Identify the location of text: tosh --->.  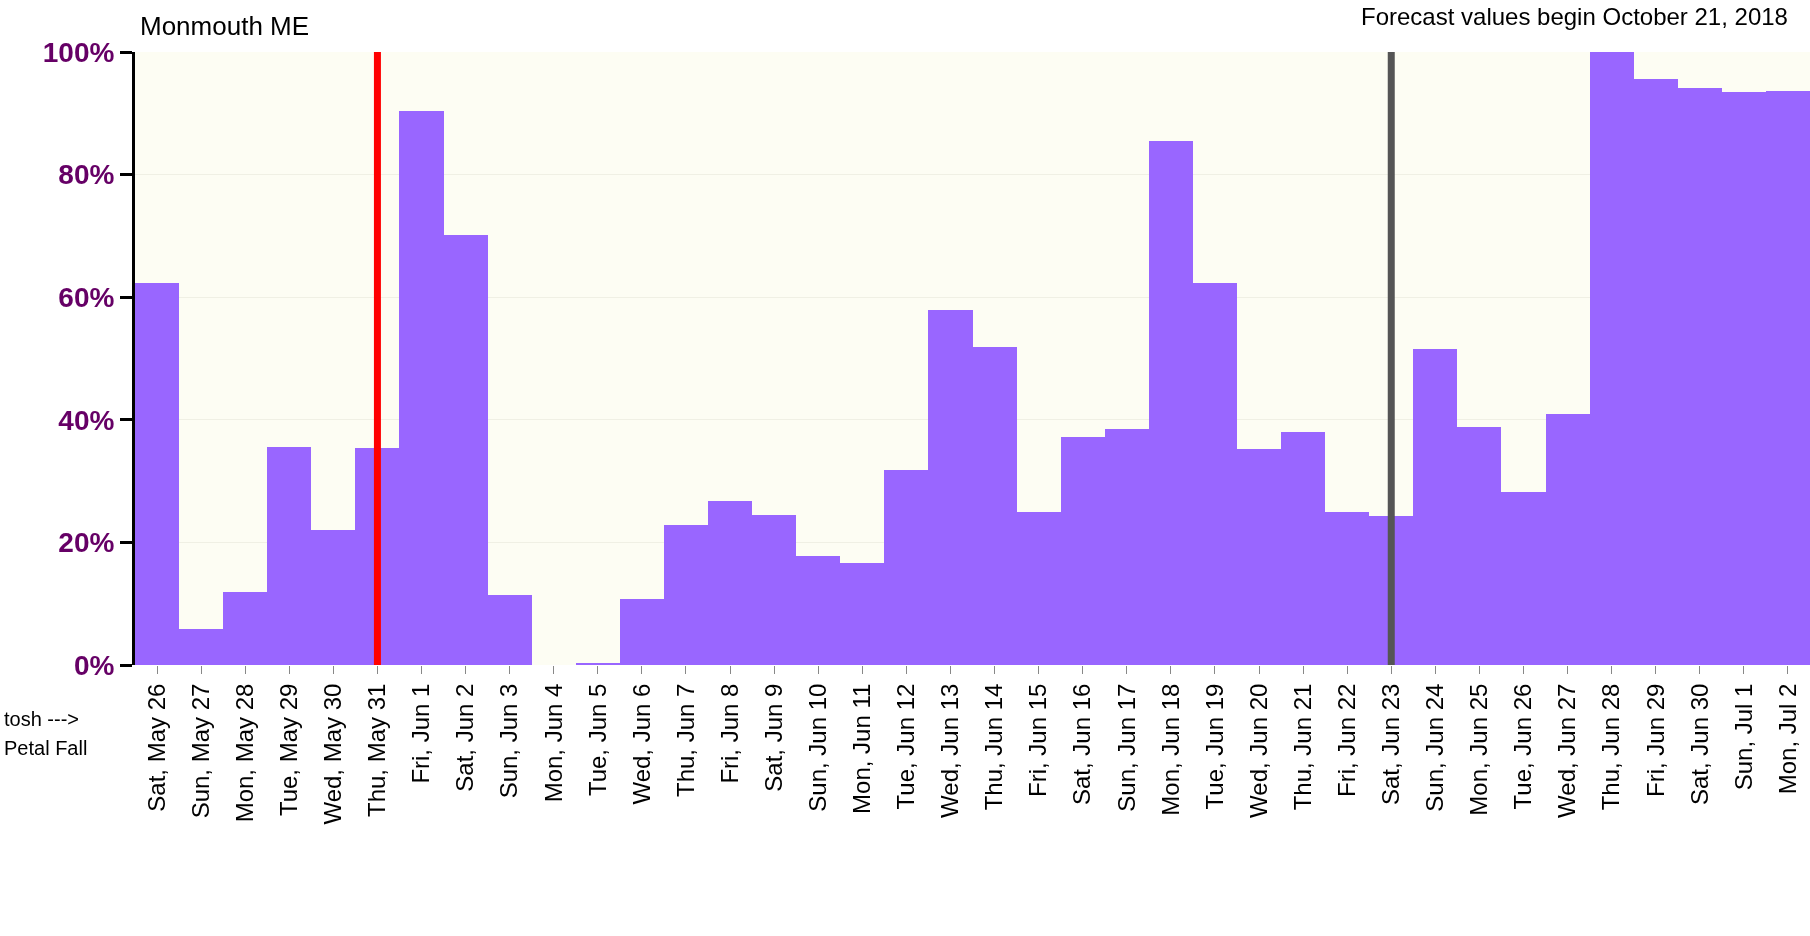
(42, 719).